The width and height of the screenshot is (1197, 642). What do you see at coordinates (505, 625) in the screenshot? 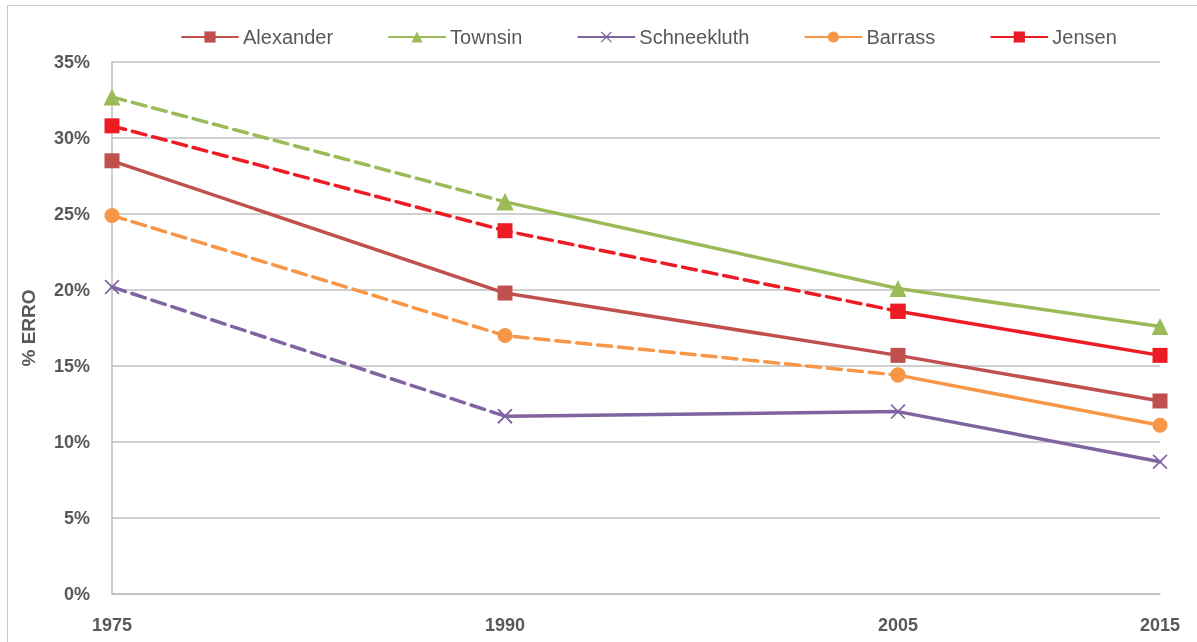
I see `x-tick-label: 1990` at bounding box center [505, 625].